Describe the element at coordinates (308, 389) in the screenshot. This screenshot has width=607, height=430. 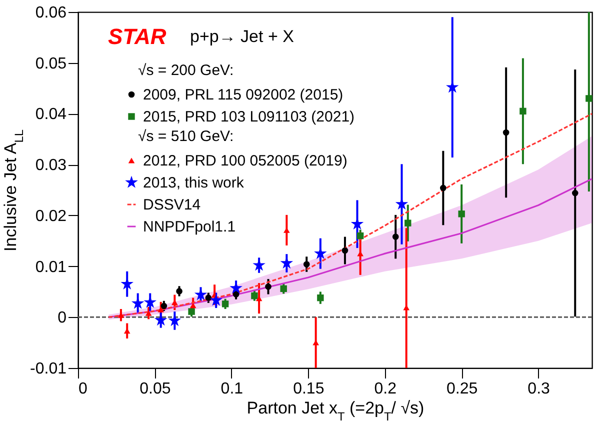
I see `x-tick-label: 0.15` at that location.